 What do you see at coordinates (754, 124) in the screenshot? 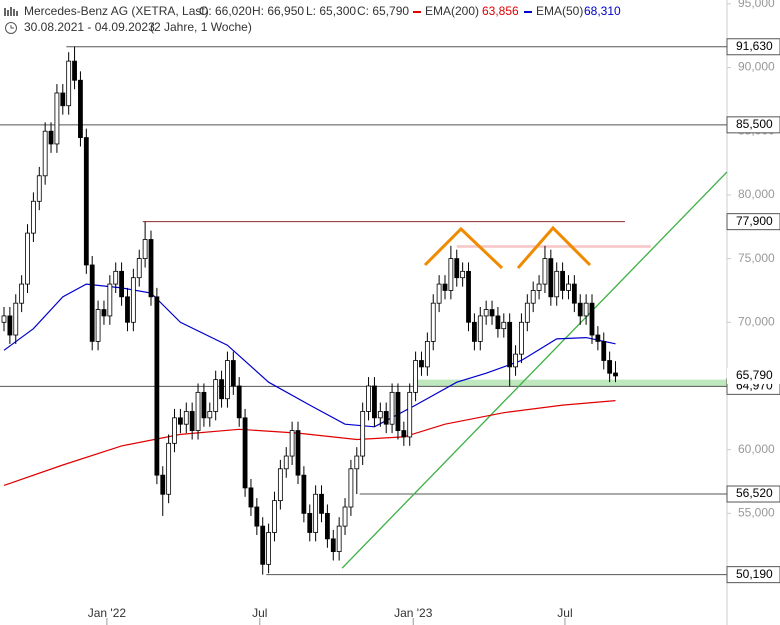
I see `level-label: 85,500` at bounding box center [754, 124].